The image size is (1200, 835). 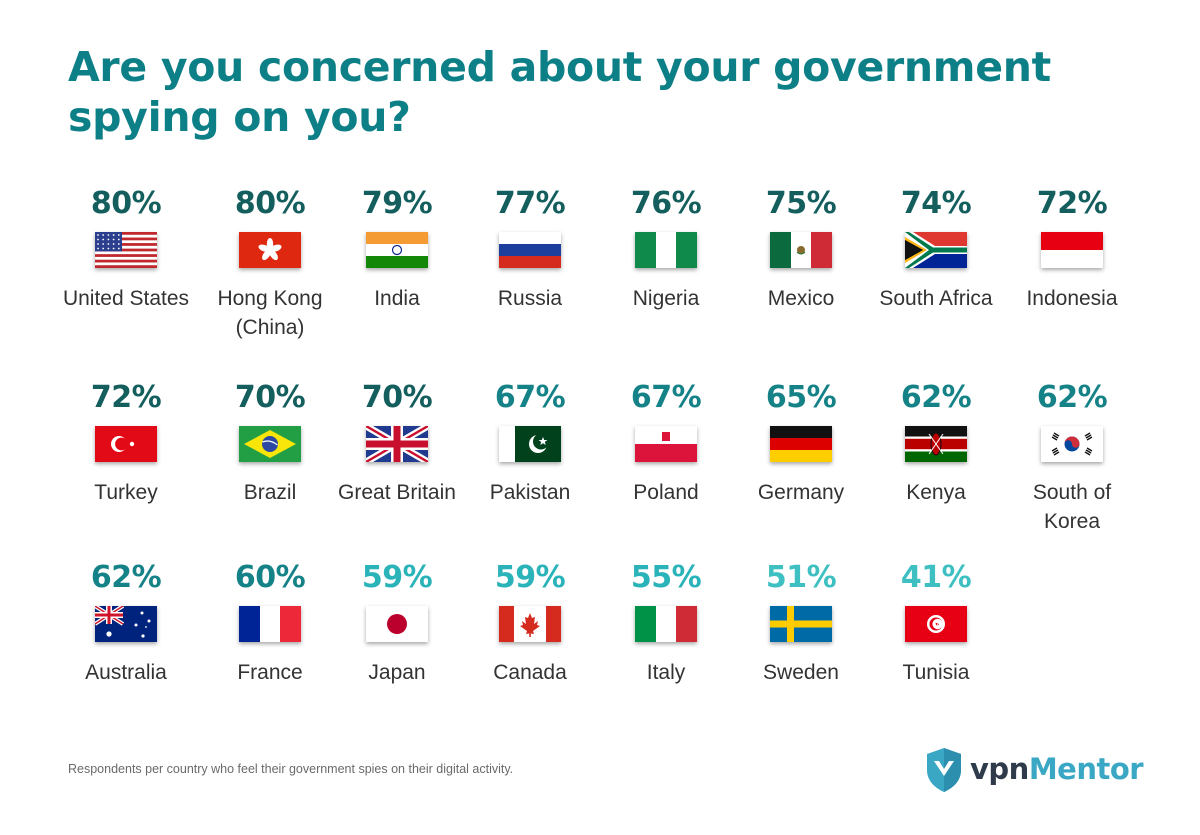 I want to click on kr-flag-icon, so click(x=1072, y=444).